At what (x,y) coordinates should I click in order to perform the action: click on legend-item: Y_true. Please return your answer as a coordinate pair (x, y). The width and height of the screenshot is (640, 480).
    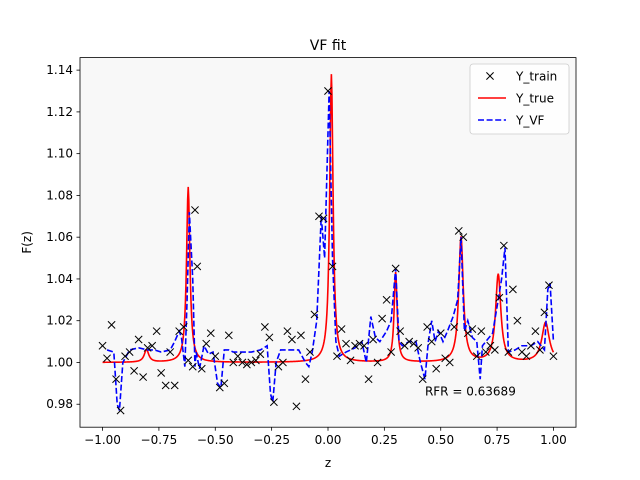
    Looking at the image, I should click on (516, 99).